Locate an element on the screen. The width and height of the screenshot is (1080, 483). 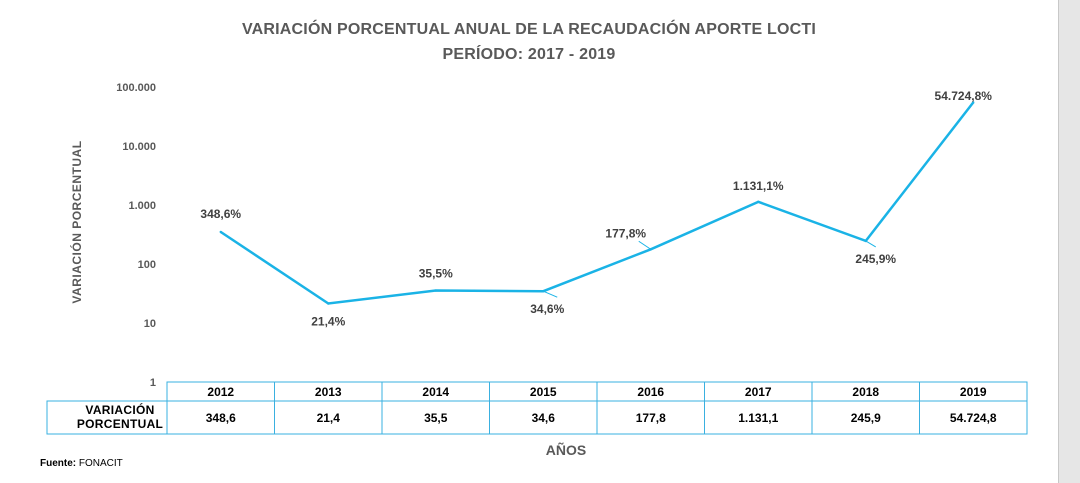
table-value: 348,6 is located at coordinates (221, 418).